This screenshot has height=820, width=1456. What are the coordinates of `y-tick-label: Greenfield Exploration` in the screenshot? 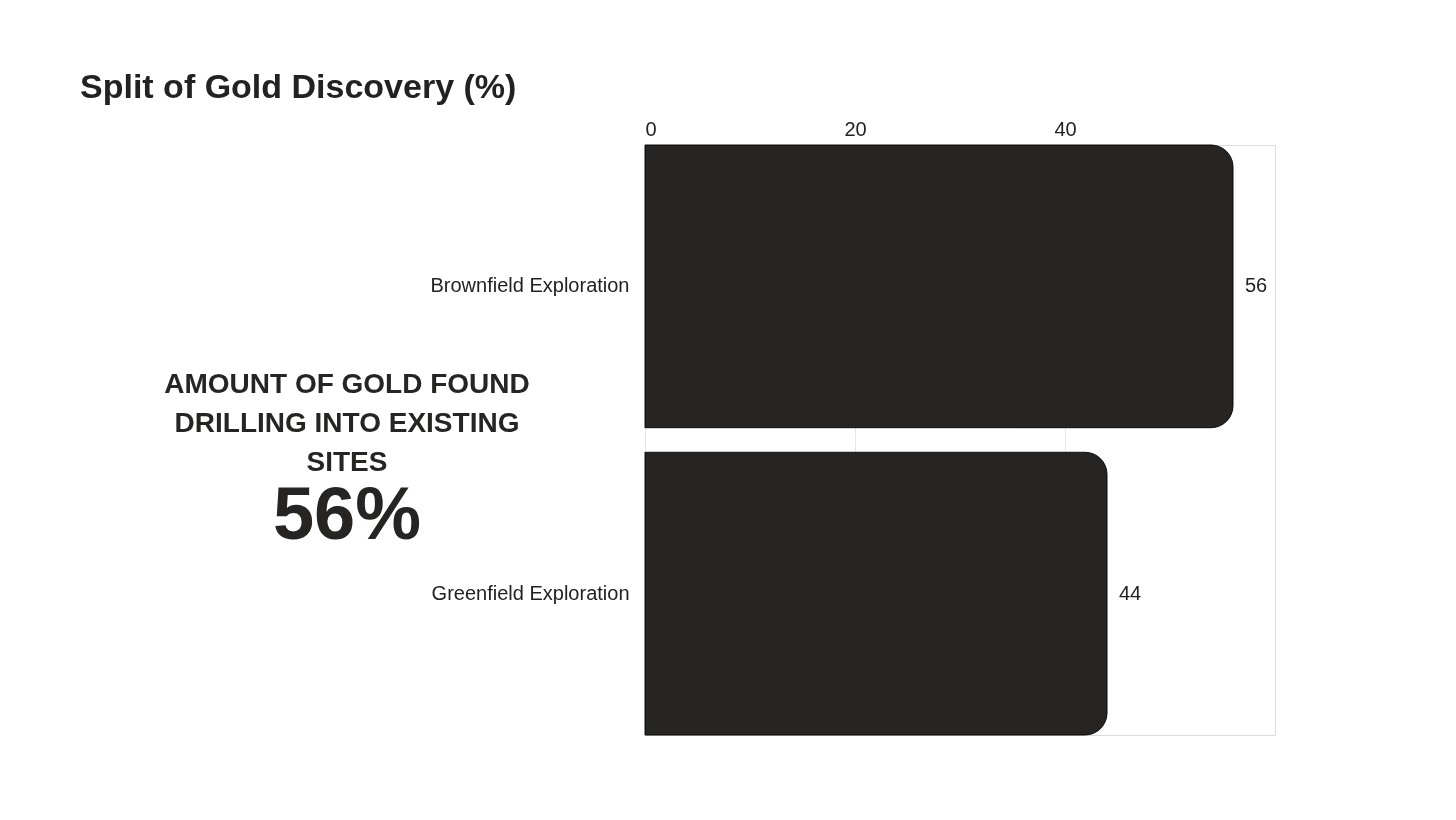 It's located at (530, 592).